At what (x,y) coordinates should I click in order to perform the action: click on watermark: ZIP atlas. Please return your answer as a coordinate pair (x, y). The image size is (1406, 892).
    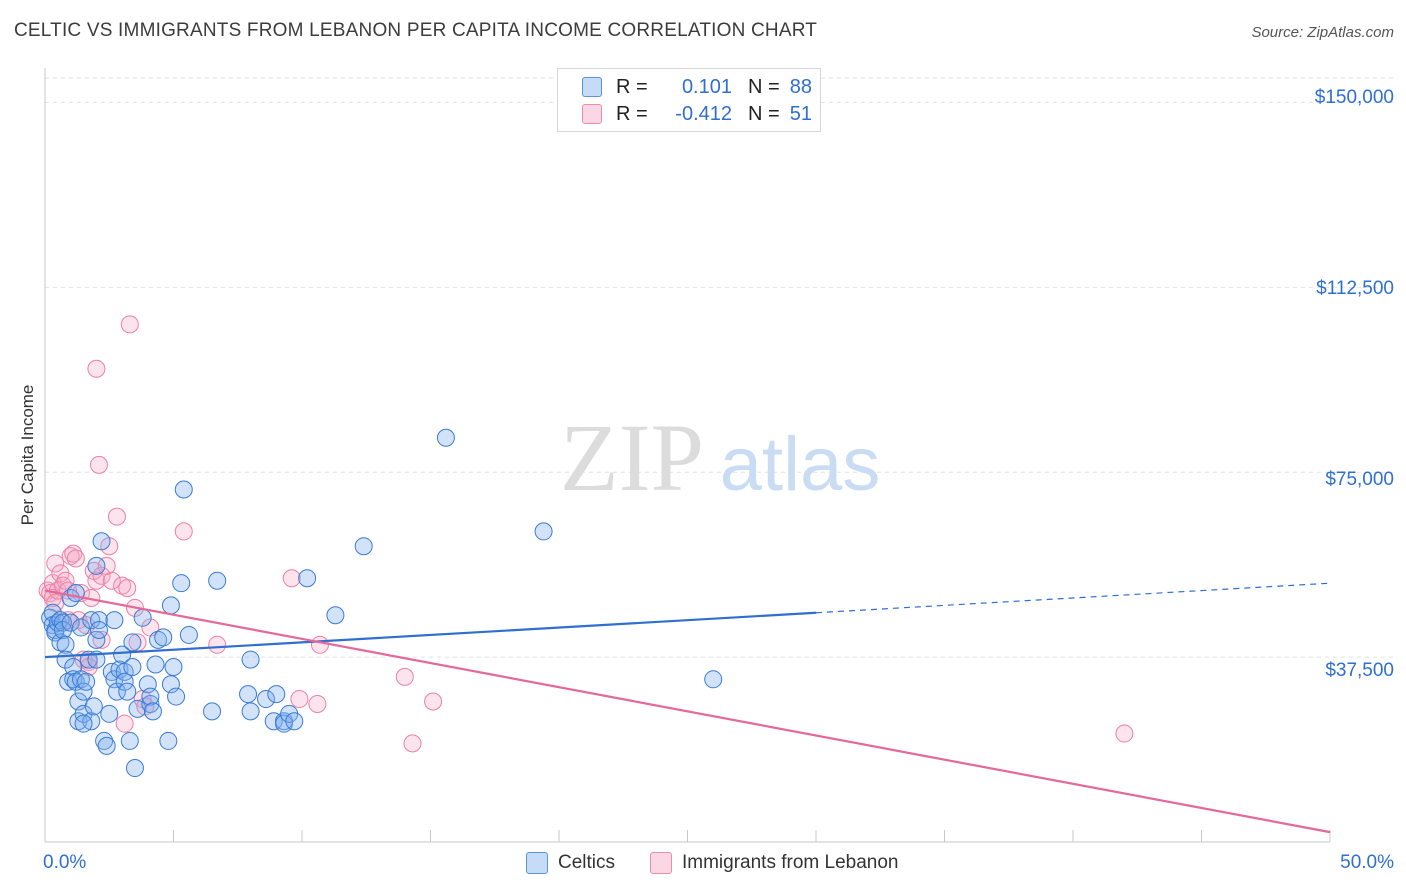
    Looking at the image, I should click on (720, 457).